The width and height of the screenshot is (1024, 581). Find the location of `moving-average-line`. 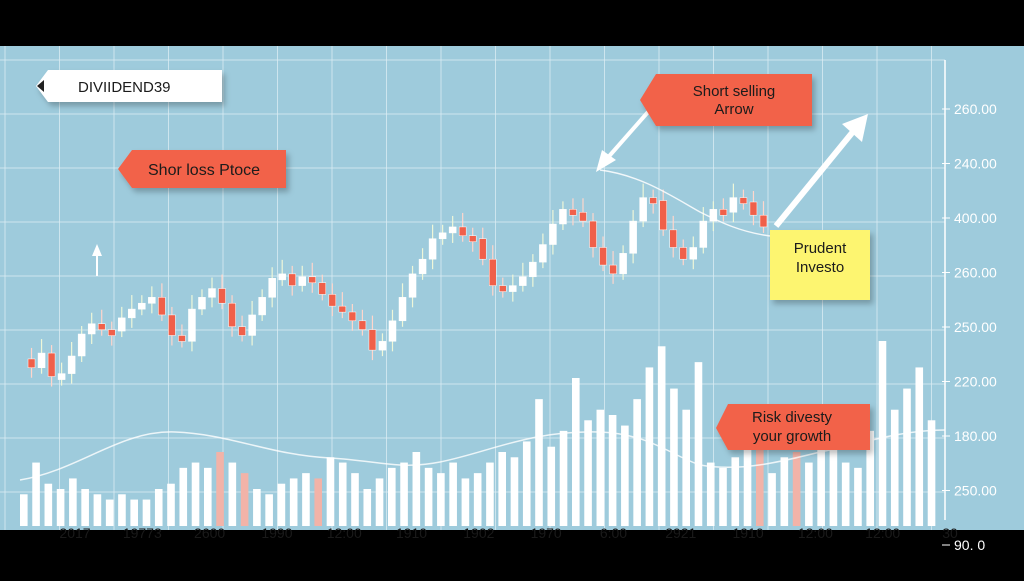

moving-average-line is located at coordinates (482, 455).